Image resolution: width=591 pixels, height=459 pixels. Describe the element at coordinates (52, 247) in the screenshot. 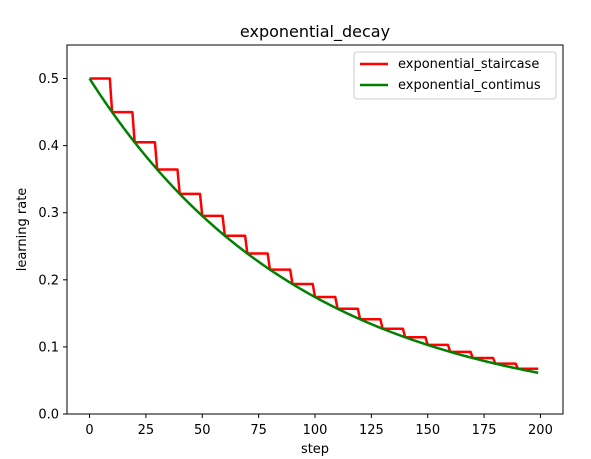

I see `y-axis-ticks: 0.0 0.1 0.2 0.3 0.4 0.5` at that location.